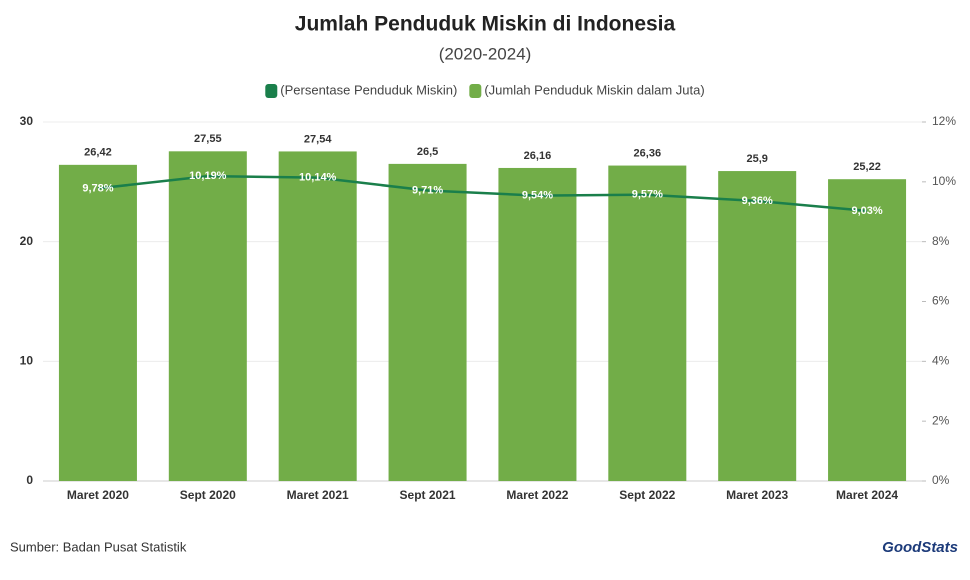 This screenshot has width=970, height=580. What do you see at coordinates (941, 301) in the screenshot?
I see `y2-tick-label: 6%` at bounding box center [941, 301].